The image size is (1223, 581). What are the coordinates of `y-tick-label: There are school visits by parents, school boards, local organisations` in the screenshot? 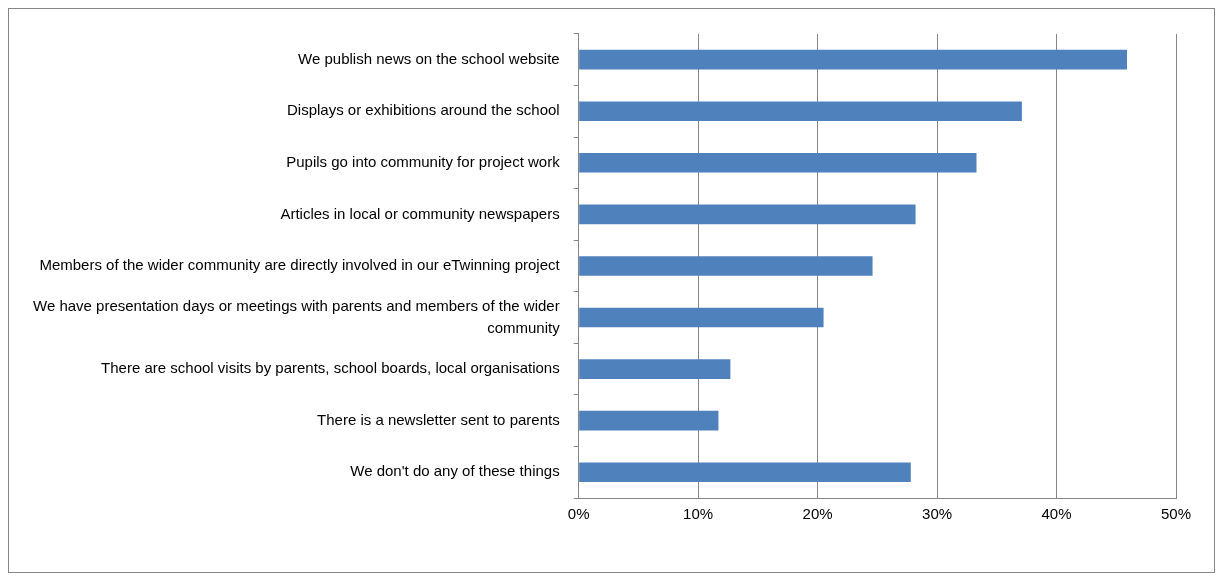 It's located at (330, 368).